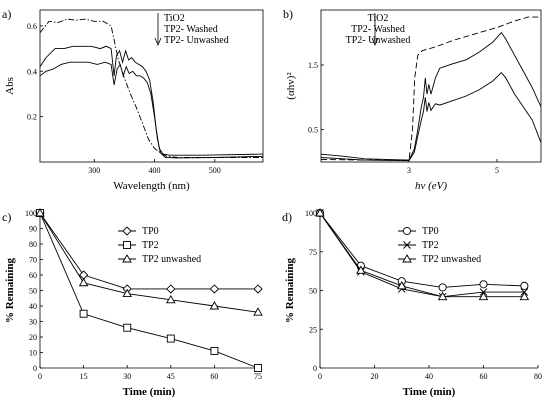  What do you see at coordinates (33, 260) in the screenshot?
I see `y-tick-label: 70` at bounding box center [33, 260].